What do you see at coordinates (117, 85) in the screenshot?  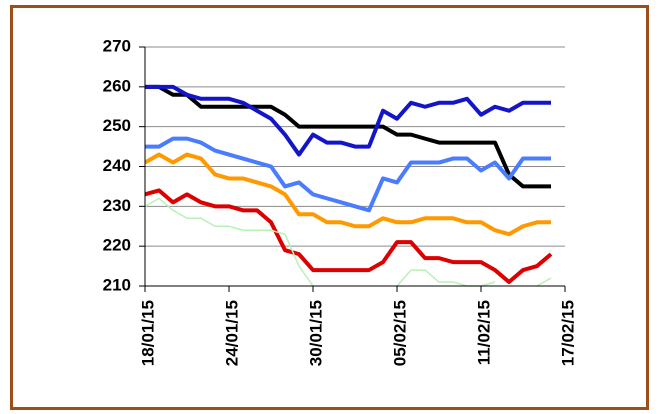 I see `y-tick-label: 260` at bounding box center [117, 85].